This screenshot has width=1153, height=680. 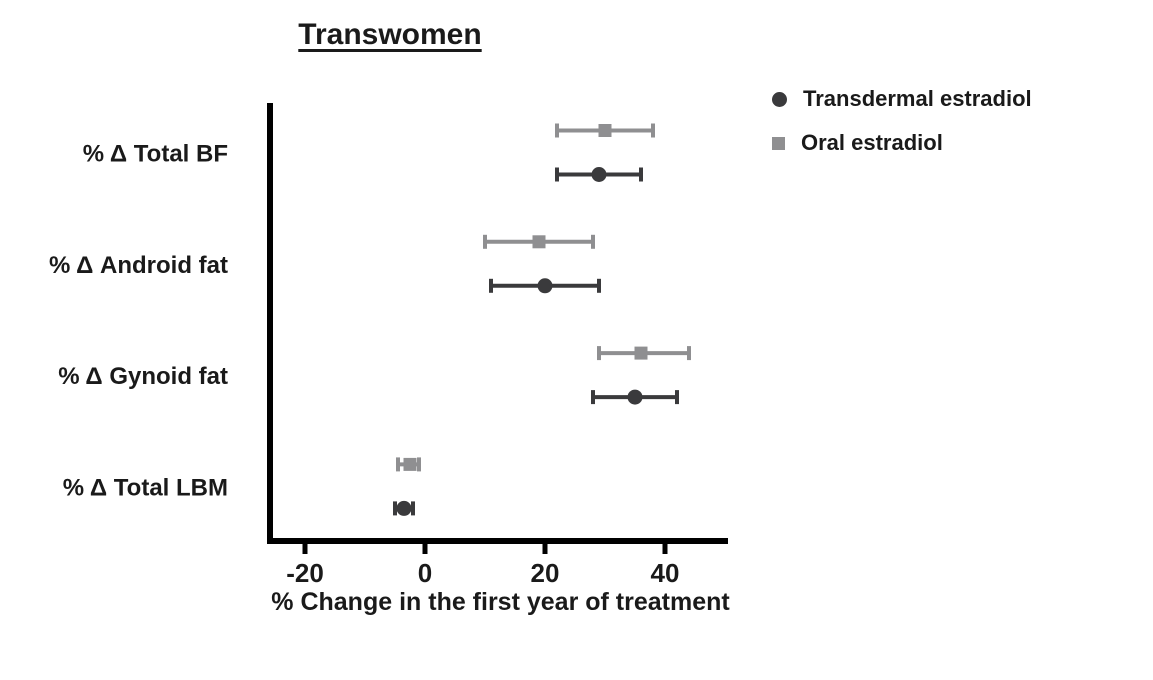 What do you see at coordinates (390, 34) in the screenshot?
I see `chart-title: Transwomen` at bounding box center [390, 34].